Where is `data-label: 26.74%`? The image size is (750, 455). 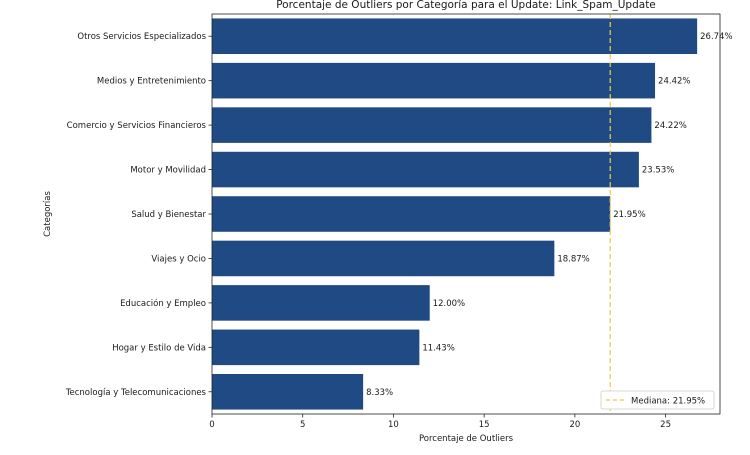 data-label: 26.74% is located at coordinates (716, 37).